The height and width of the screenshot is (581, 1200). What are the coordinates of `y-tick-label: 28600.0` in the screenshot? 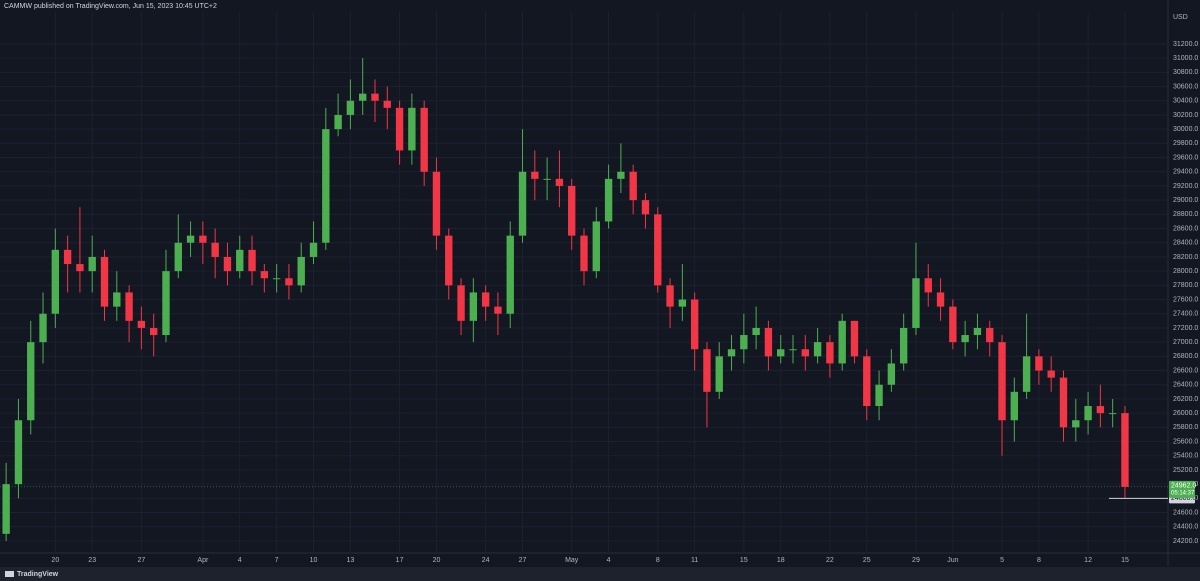 It's located at (1185, 228).